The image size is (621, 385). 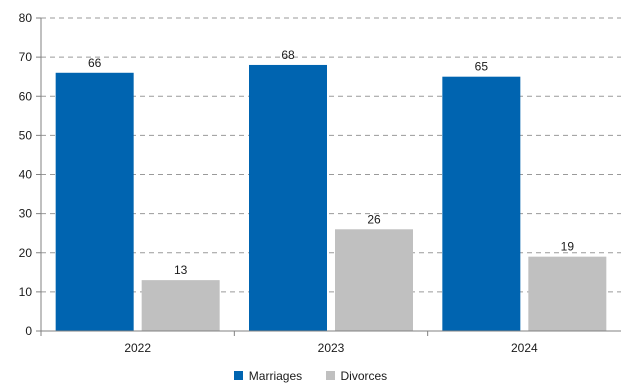 I want to click on bar-divorces-2022, so click(x=180, y=305).